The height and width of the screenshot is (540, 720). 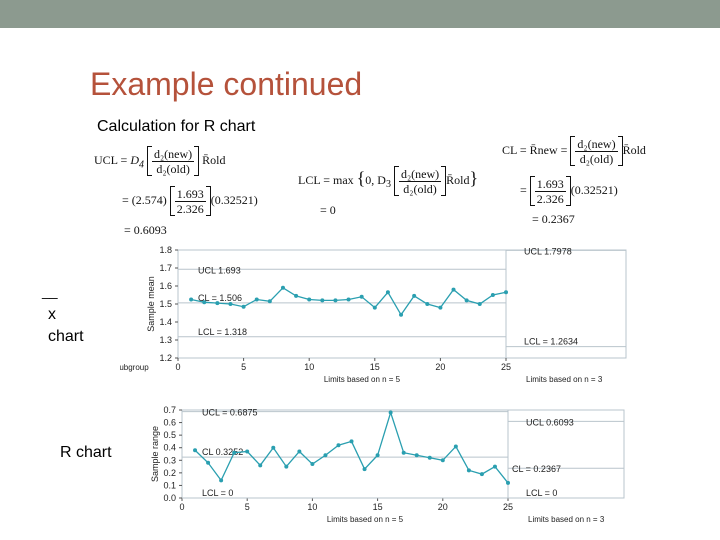 I want to click on cl-formula: CL = R̄new = d₂(new) d₂(old) R̄old, so click(x=574, y=151).